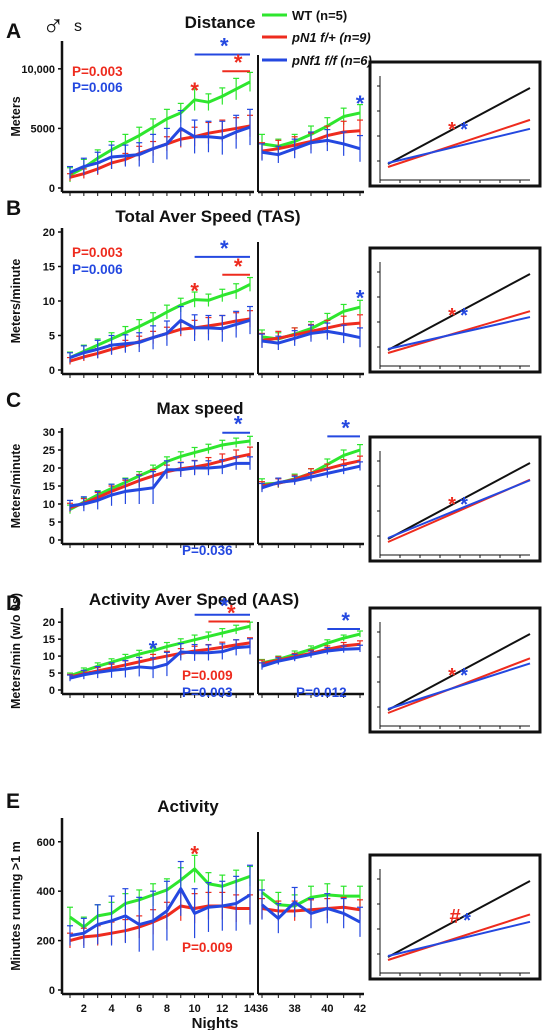 The width and height of the screenshot is (550, 1035). Describe the element at coordinates (49, 433) in the screenshot. I see `y-tick-label: 30` at that location.